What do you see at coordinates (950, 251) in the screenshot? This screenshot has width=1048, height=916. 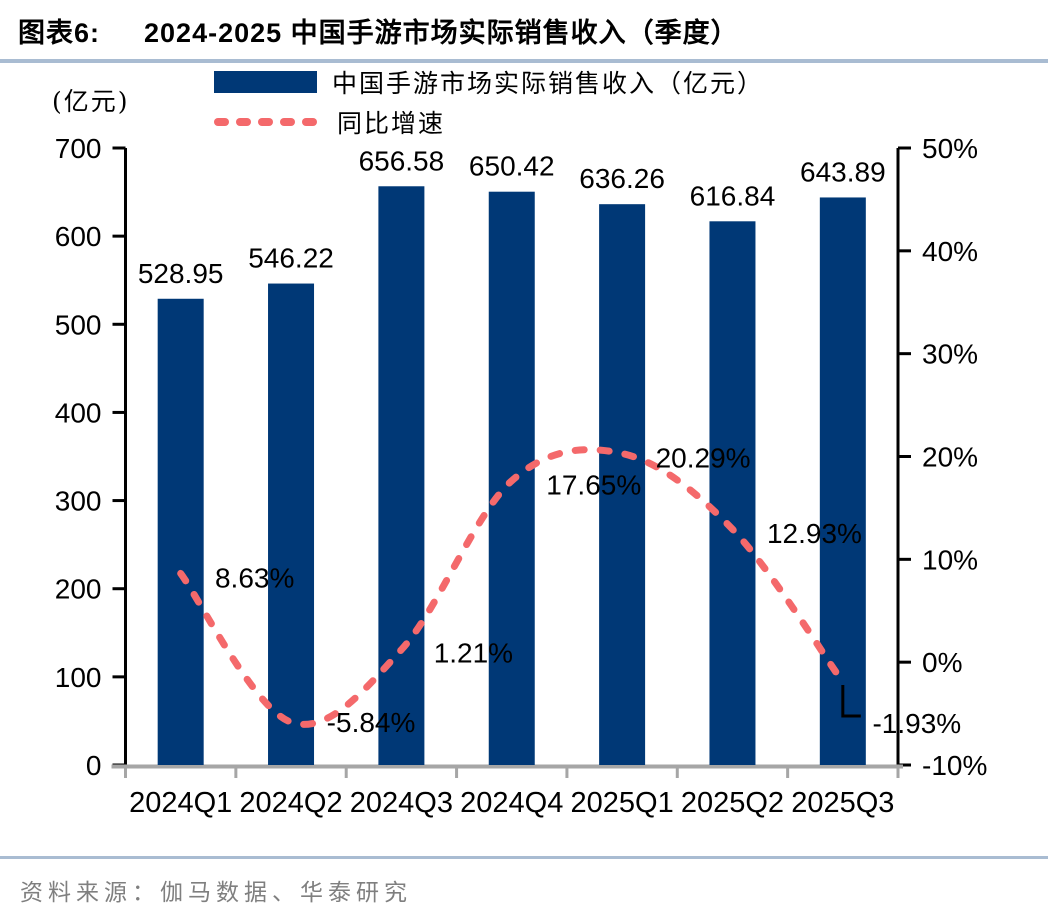 I see `svg-text: 40%` at bounding box center [950, 251].